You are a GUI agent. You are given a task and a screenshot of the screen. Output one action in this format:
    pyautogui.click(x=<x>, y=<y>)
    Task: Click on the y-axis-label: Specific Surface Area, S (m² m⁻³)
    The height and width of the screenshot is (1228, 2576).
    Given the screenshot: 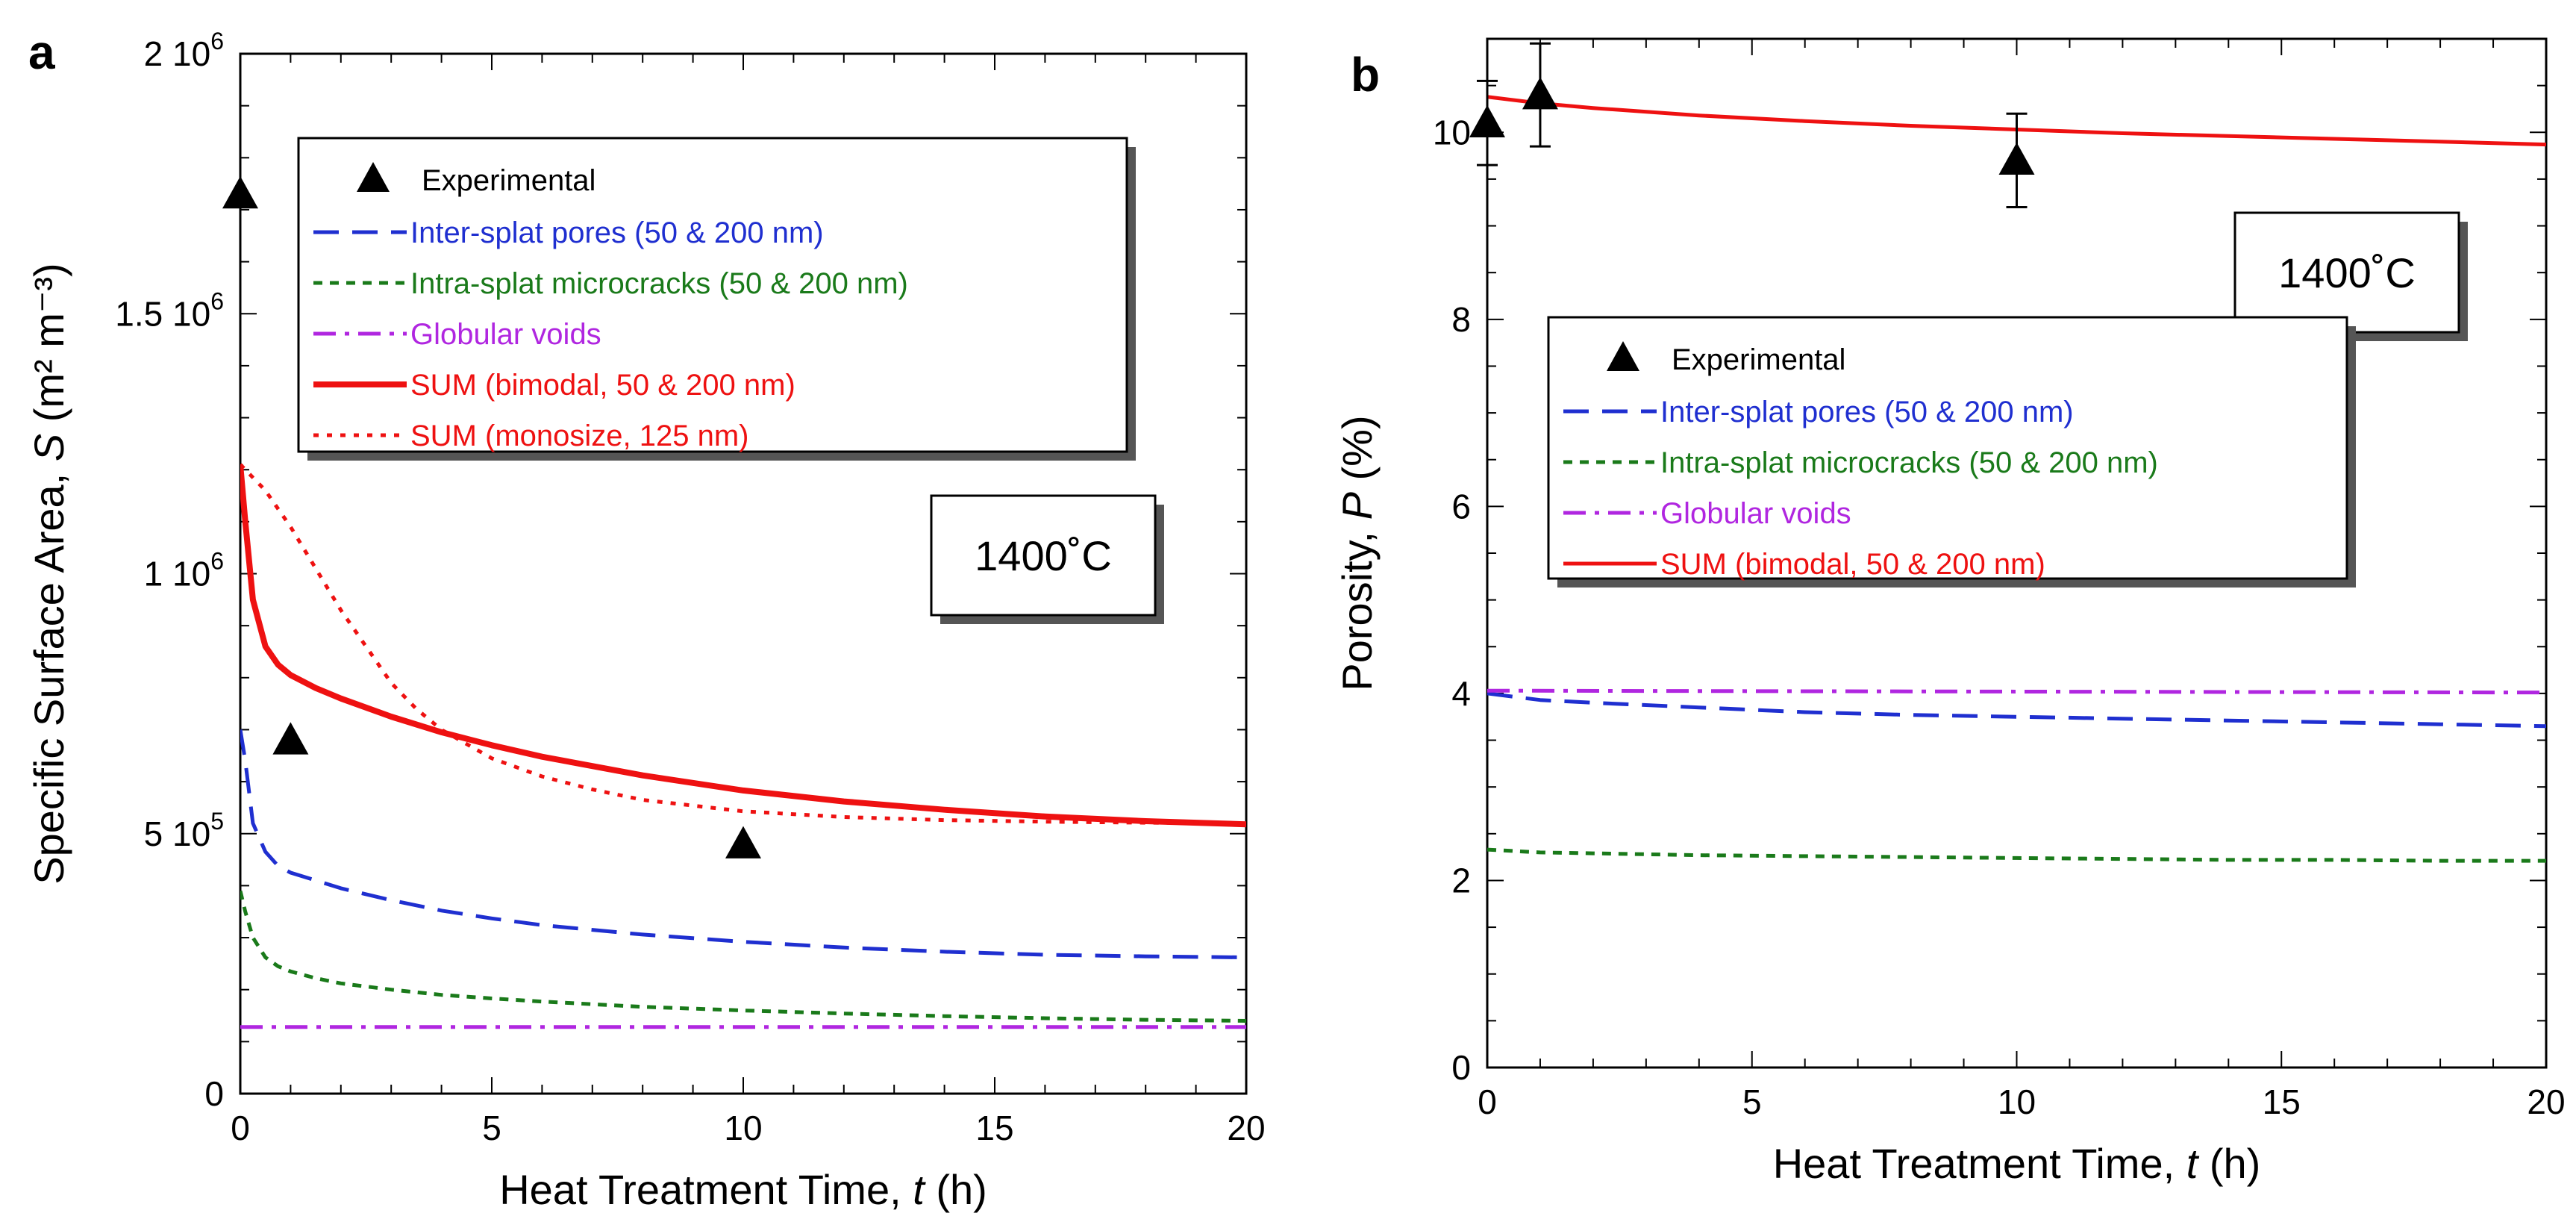 What is the action you would take?
    pyautogui.click(x=48, y=573)
    